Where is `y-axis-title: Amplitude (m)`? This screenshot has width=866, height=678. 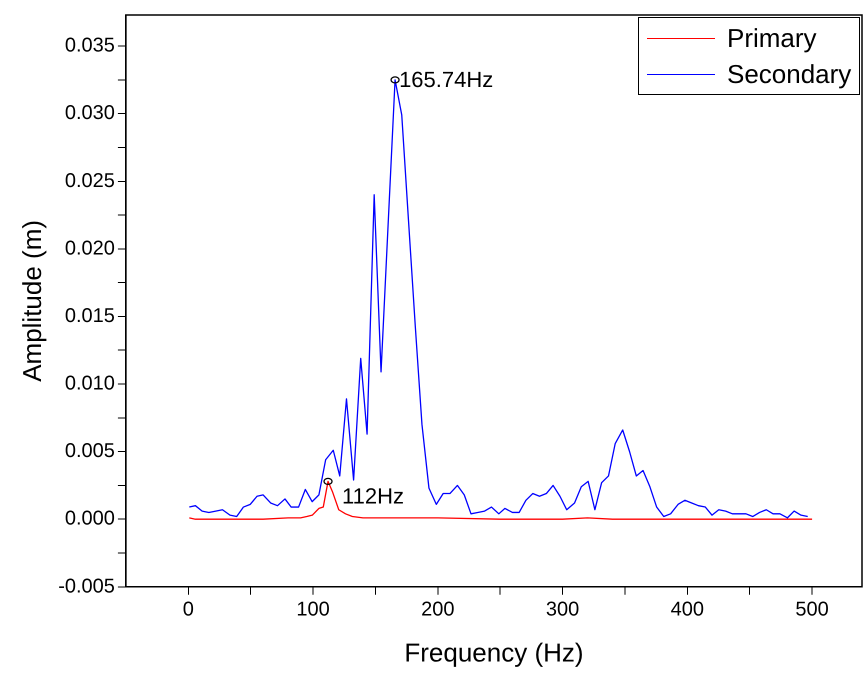
y-axis-title: Amplitude (m) is located at coordinates (31, 301).